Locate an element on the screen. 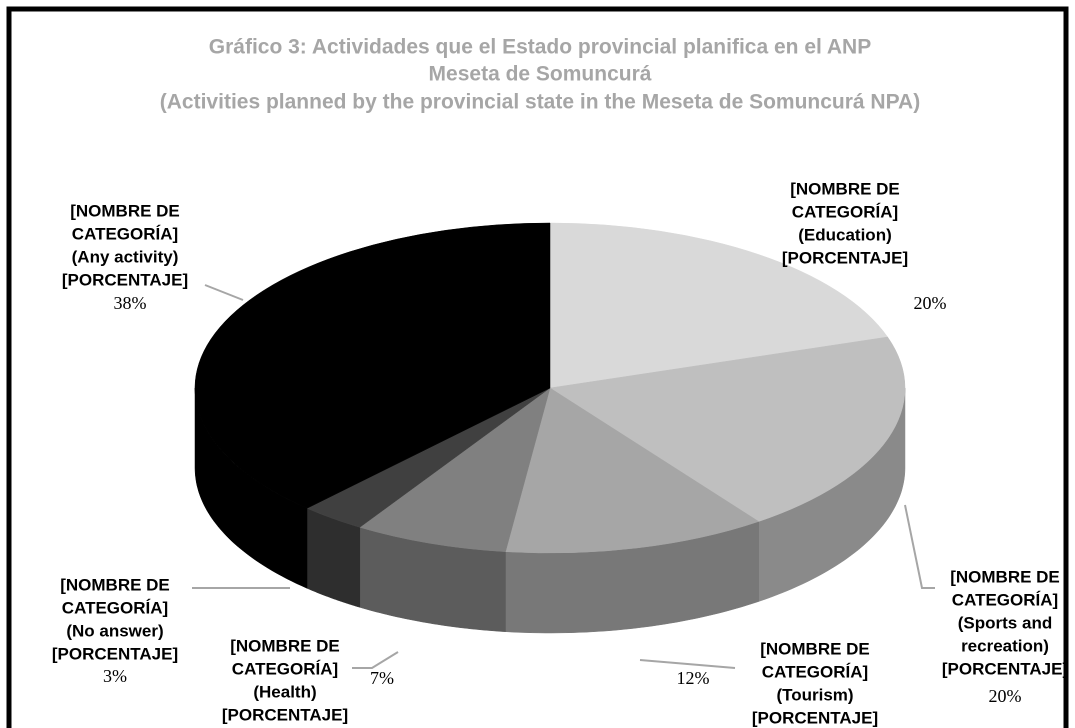 The height and width of the screenshot is (728, 1075). value-label: 7% is located at coordinates (382, 678).